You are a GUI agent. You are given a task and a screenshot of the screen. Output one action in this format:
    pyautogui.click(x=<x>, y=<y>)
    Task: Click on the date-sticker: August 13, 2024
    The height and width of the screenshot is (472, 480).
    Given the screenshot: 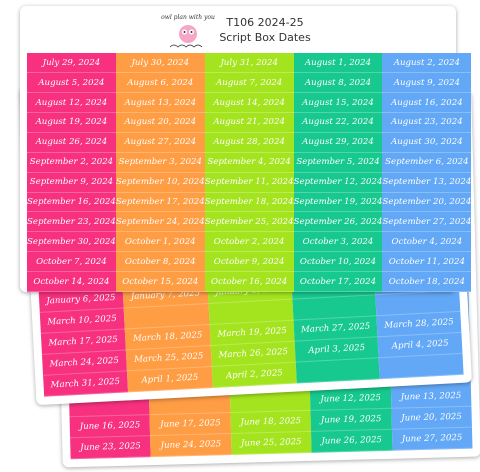 What is the action you would take?
    pyautogui.click(x=160, y=103)
    